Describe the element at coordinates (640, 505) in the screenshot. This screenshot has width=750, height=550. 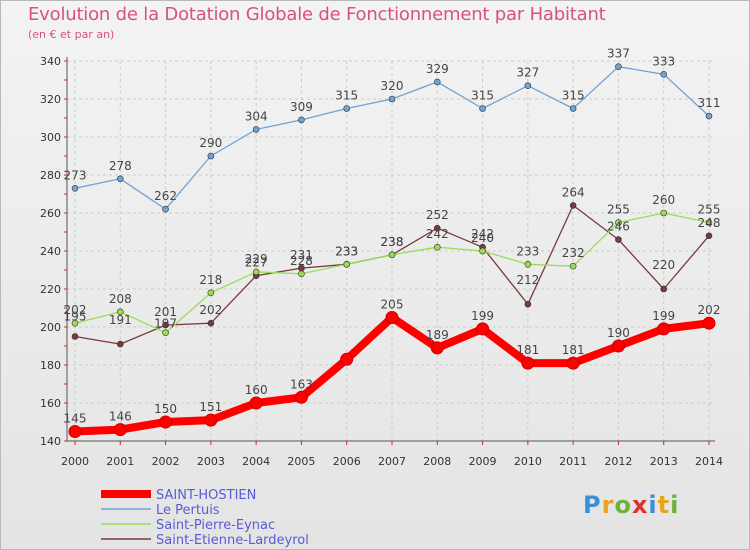
I see `logo-letter: x` at that location.